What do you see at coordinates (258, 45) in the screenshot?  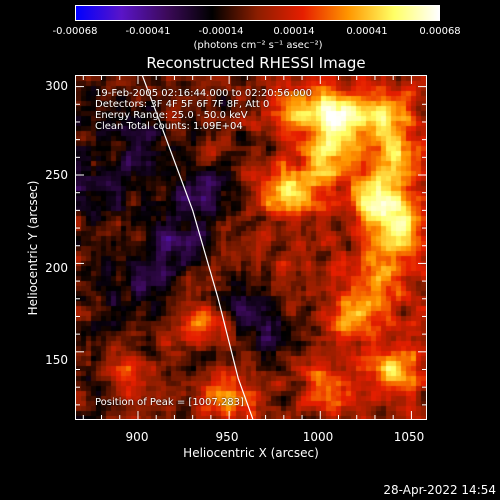 I see `colorbar-units: (photons cm⁻² s⁻¹ asec⁻²)` at bounding box center [258, 45].